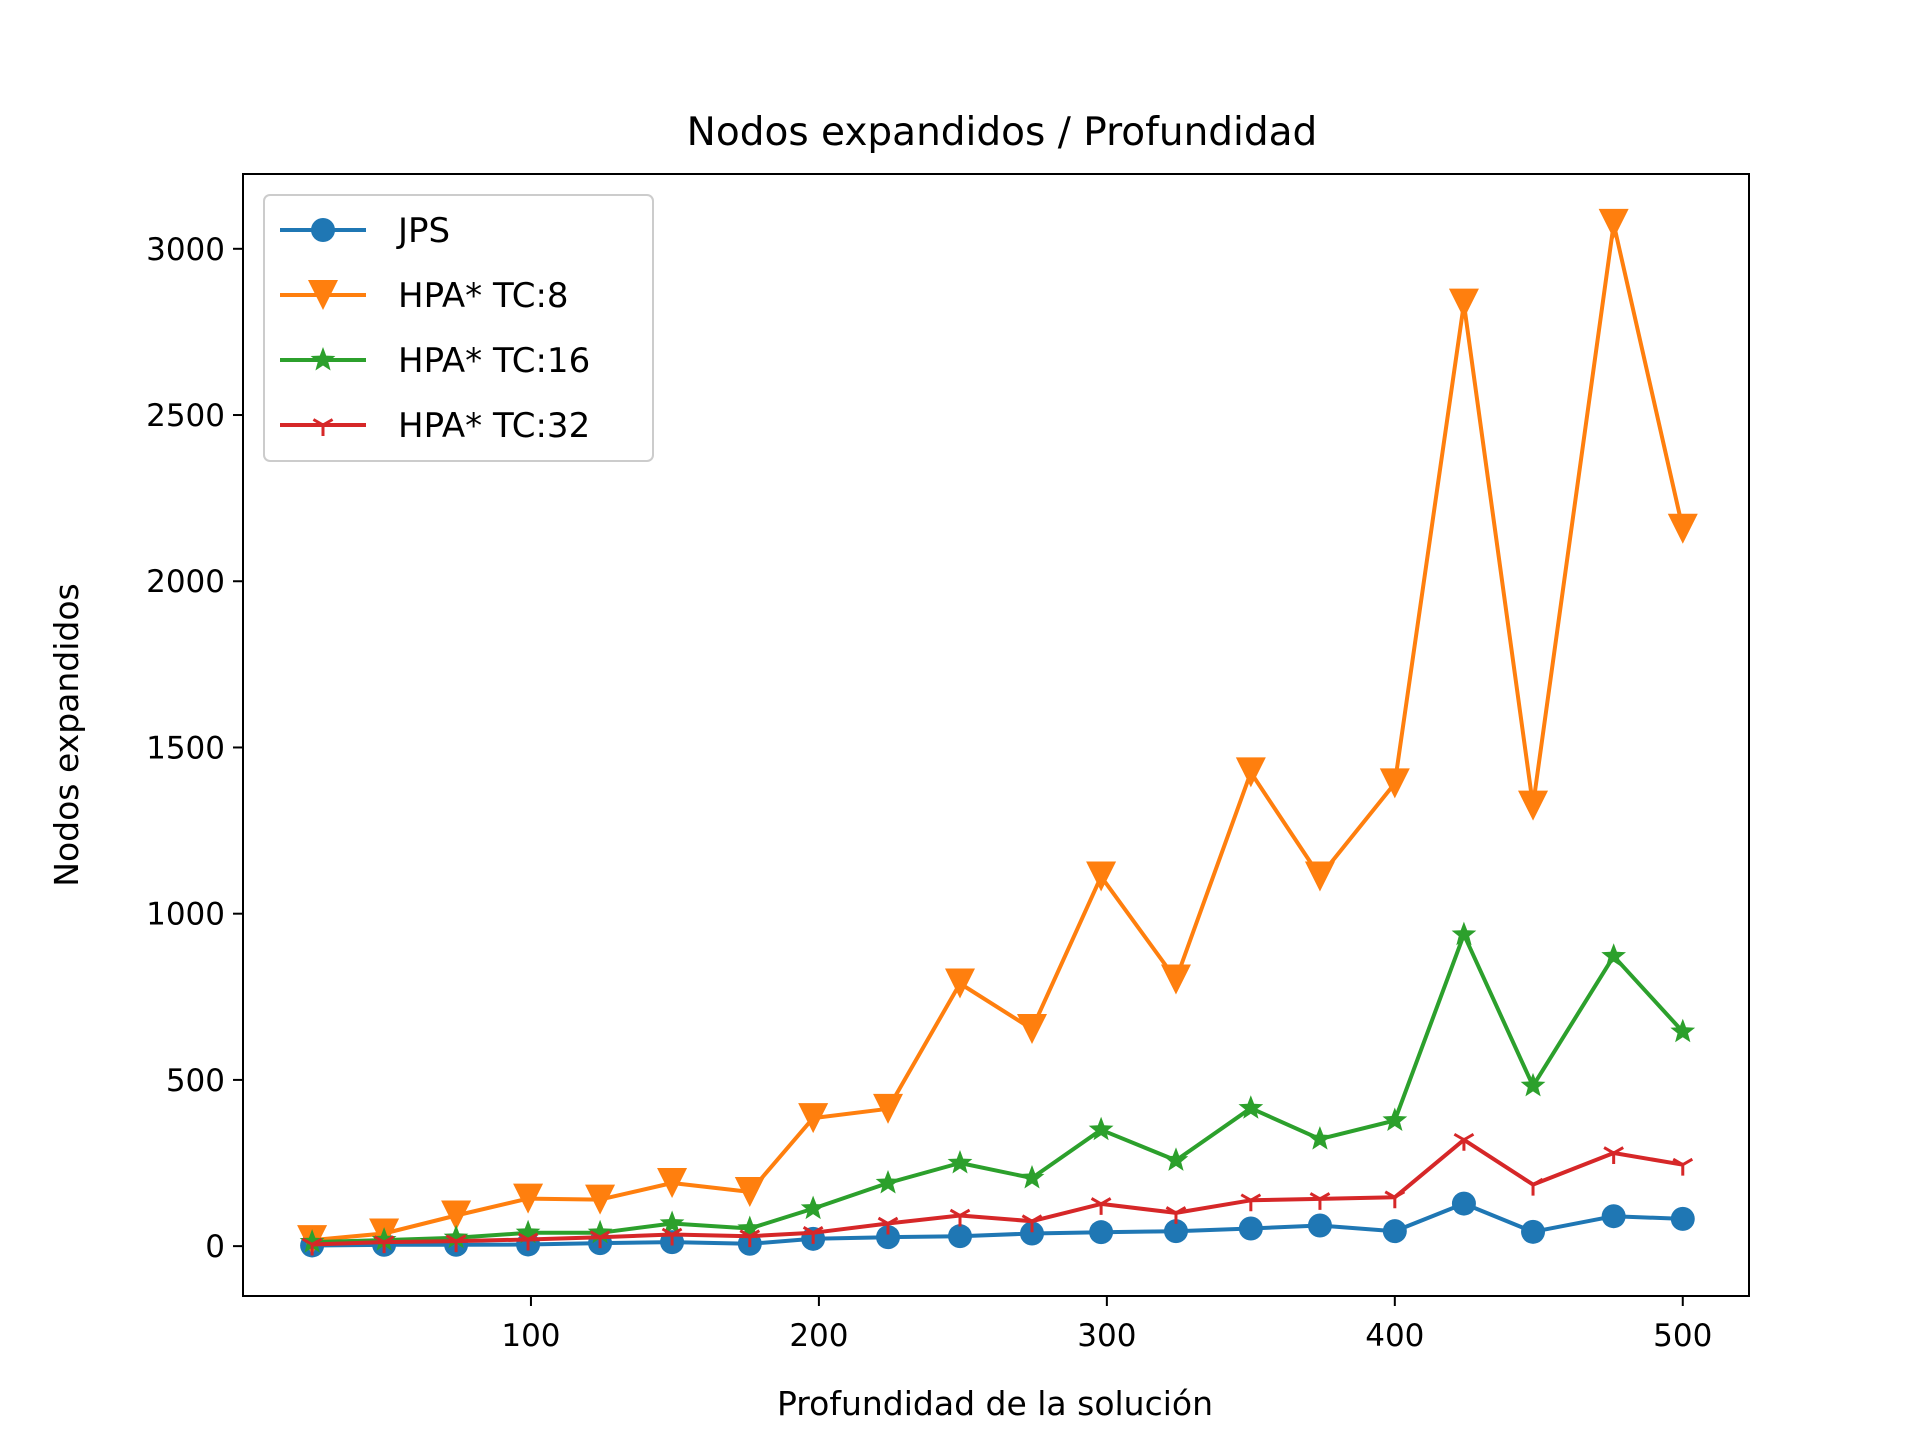 The image size is (1920, 1440). I want to click on x-tick-label: 400, so click(1394, 1336).